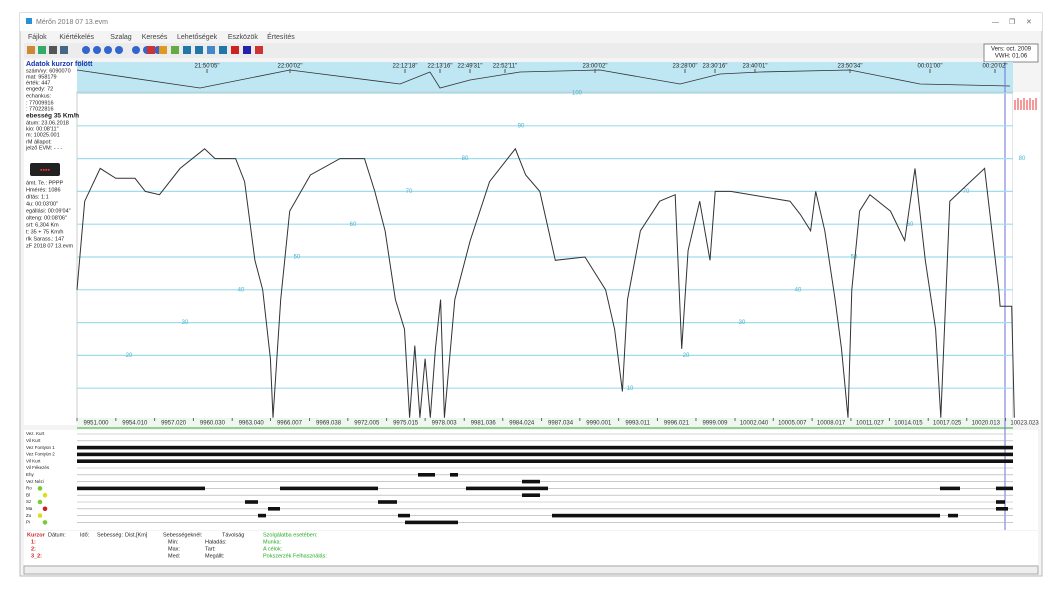  I want to click on scrollbar, so click(531, 570).